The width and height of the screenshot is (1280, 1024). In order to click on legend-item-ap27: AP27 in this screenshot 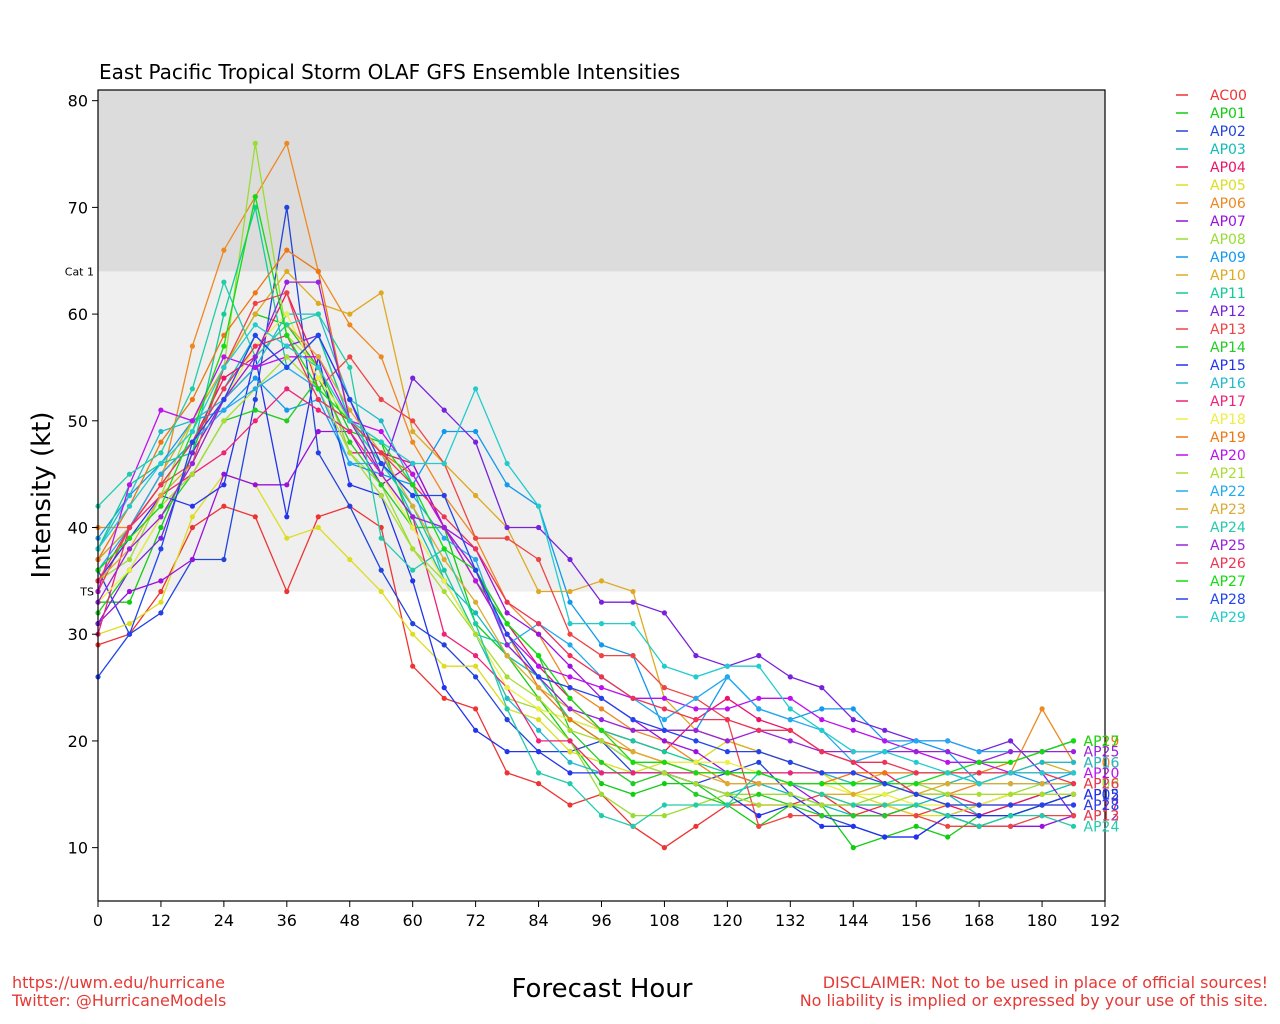, I will do `click(1211, 582)`.